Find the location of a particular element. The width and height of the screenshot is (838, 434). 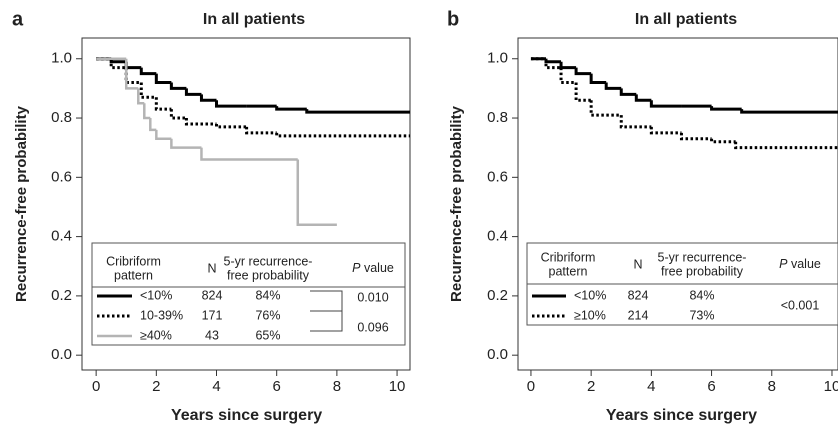

panel-label: b is located at coordinates (453, 19).